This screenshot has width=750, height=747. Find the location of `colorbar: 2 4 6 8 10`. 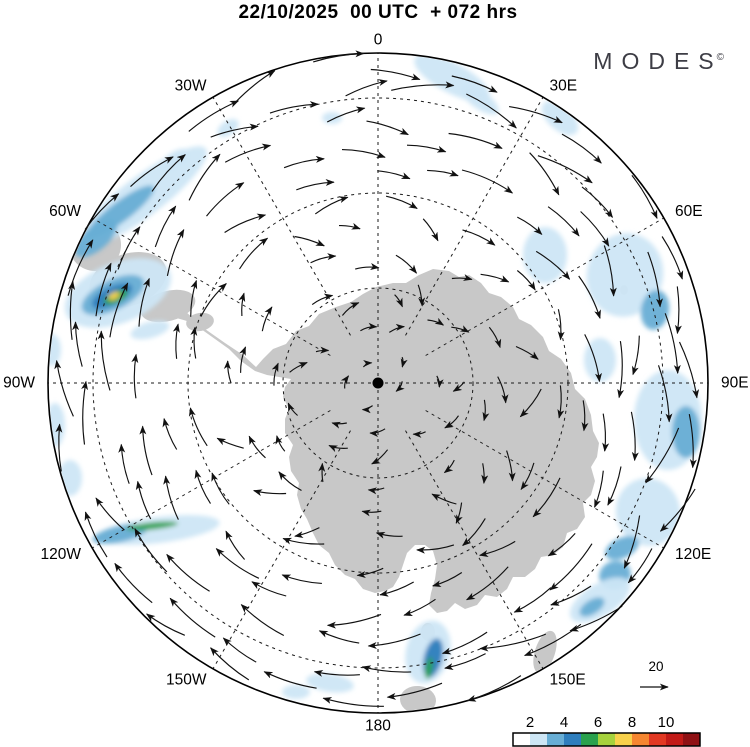

colorbar: 2 4 6 8 10 is located at coordinates (606, 730).